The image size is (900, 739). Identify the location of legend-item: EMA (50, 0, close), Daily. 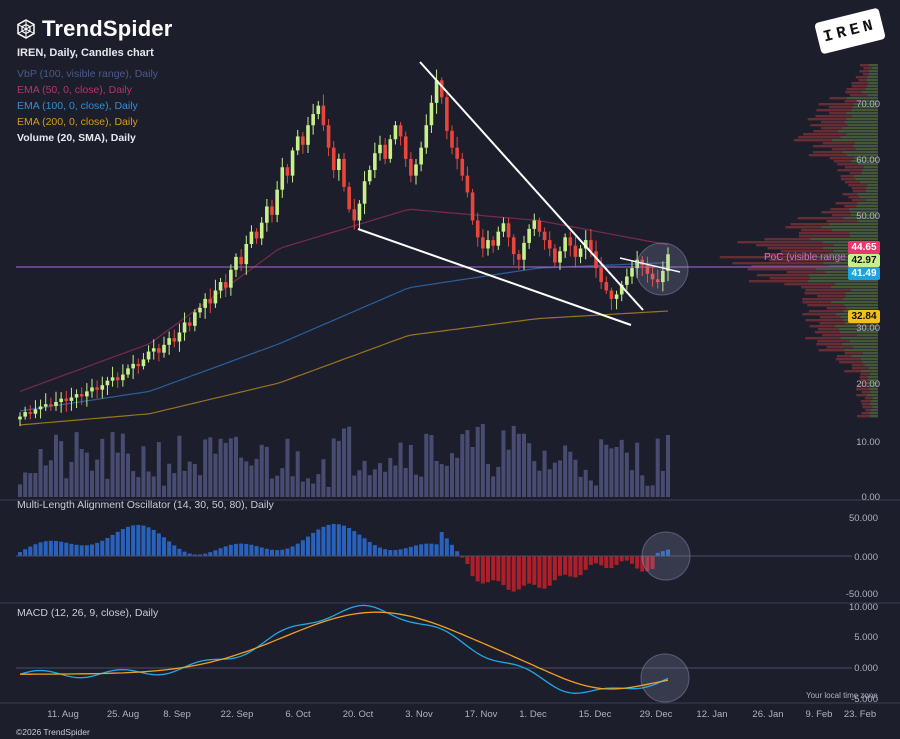
(74, 90).